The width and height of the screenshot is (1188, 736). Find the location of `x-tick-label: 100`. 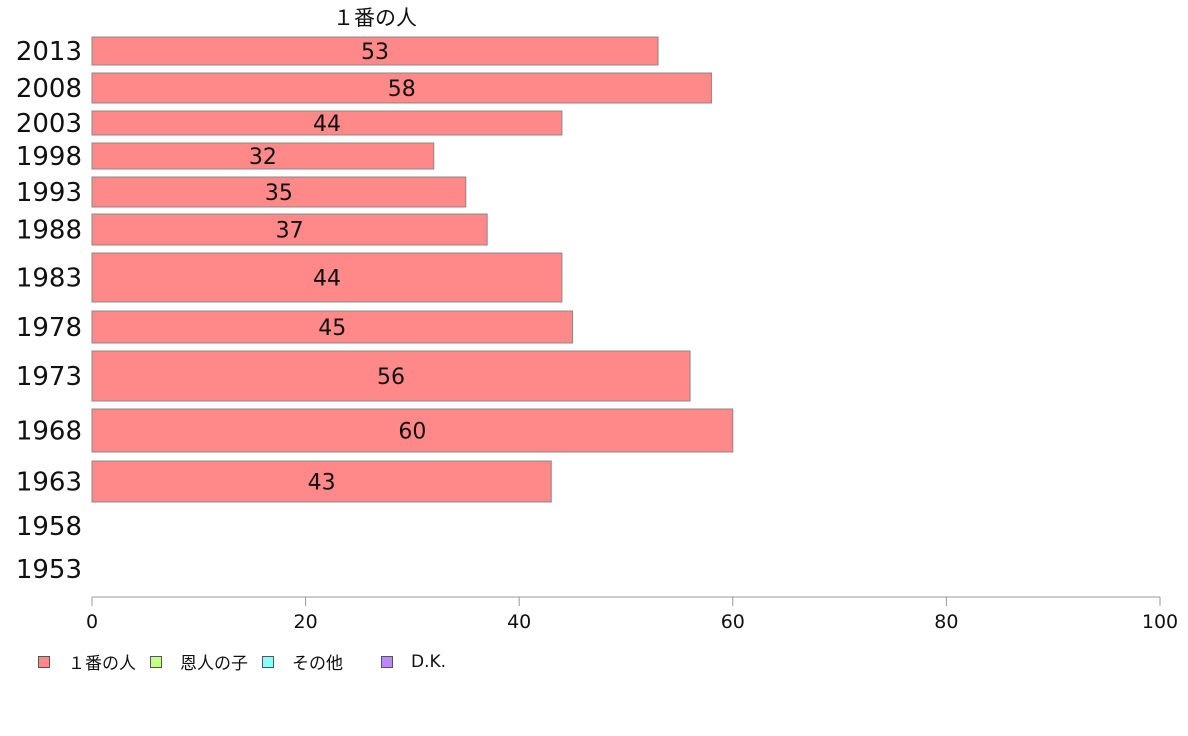

x-tick-label: 100 is located at coordinates (1160, 622).